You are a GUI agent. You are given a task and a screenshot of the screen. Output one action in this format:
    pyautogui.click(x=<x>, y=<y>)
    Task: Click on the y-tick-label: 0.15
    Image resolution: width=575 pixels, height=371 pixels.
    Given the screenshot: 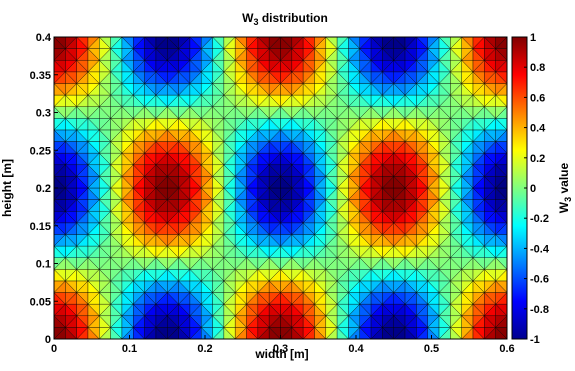 What is the action you would take?
    pyautogui.click(x=40, y=227)
    